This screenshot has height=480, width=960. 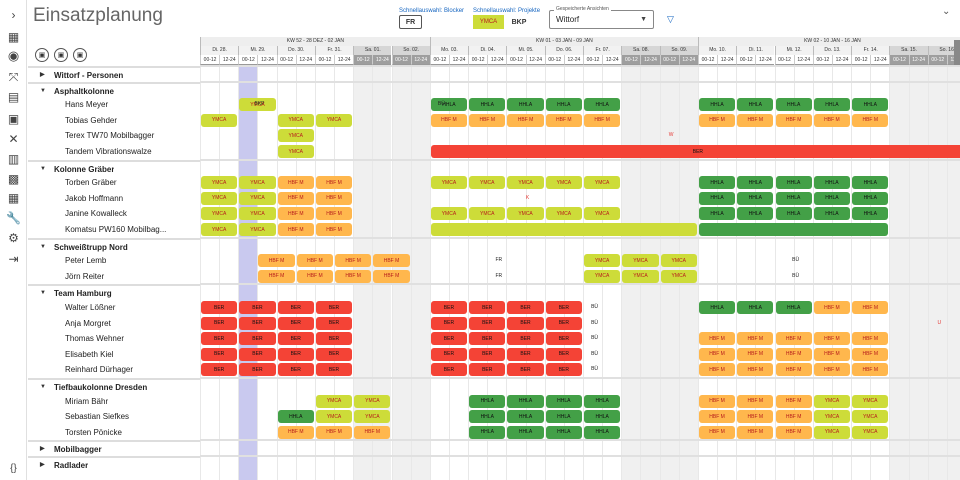 What do you see at coordinates (957, 52) in the screenshot?
I see `header-scrollbar` at bounding box center [957, 52].